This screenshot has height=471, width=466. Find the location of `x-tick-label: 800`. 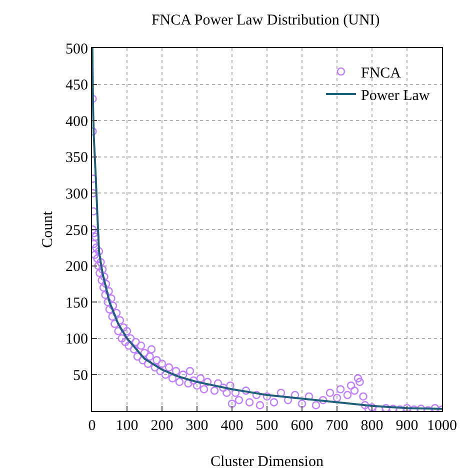

x-tick-label: 800 is located at coordinates (372, 426).